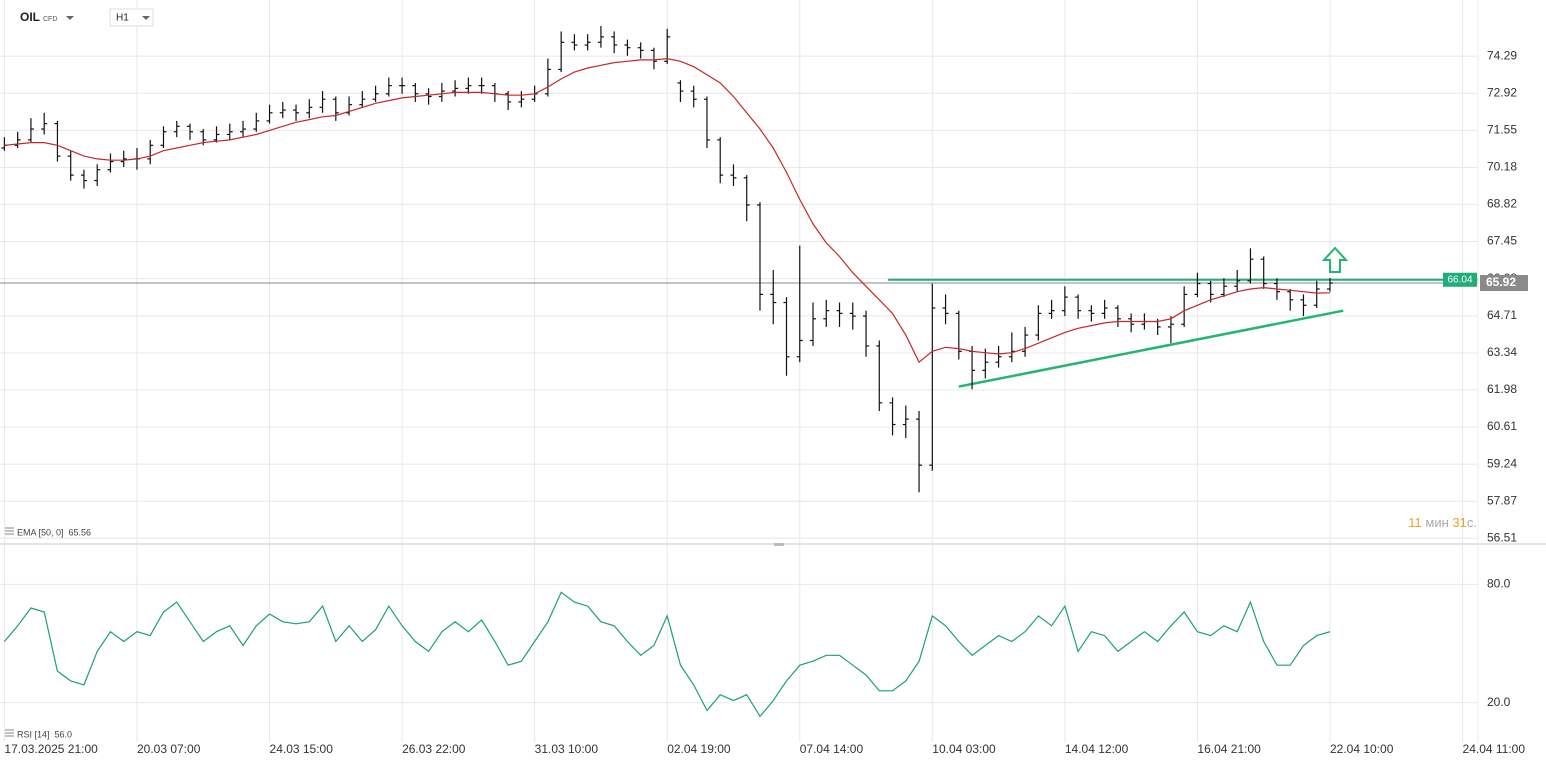 The image size is (1546, 768). Describe the element at coordinates (1502, 241) in the screenshot. I see `y-tick-label: 67.45` at that location.